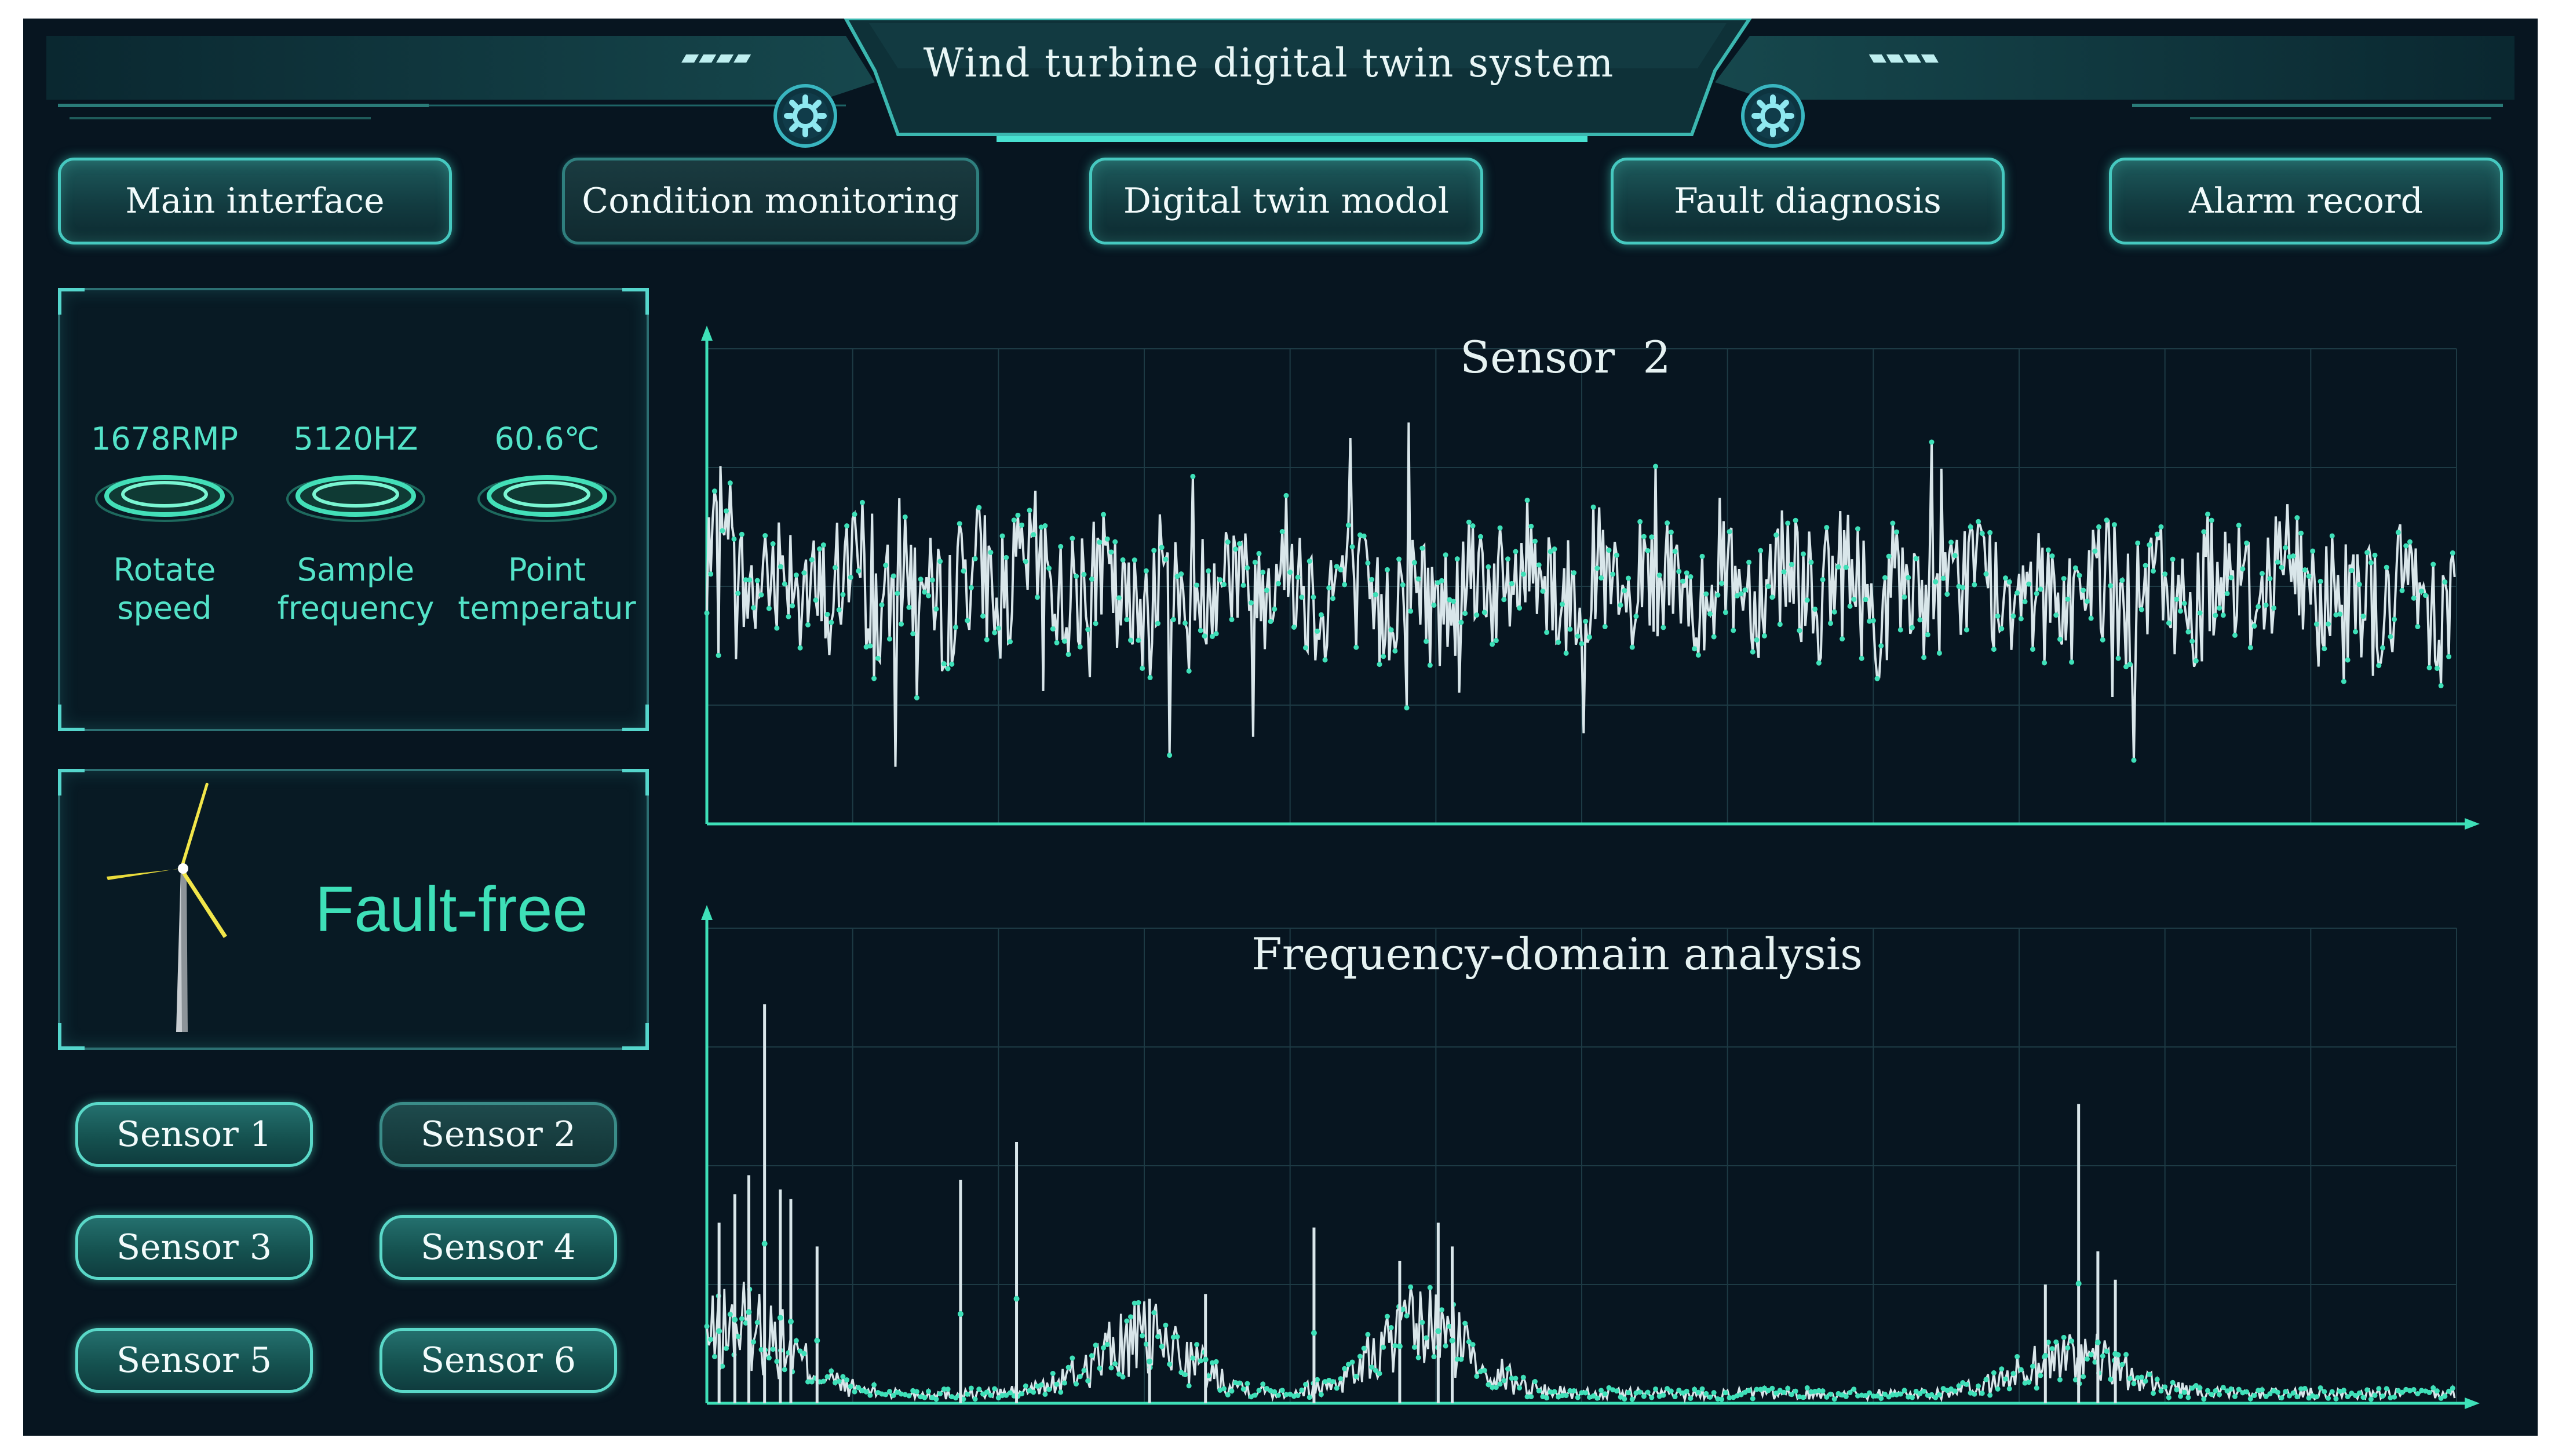 The width and height of the screenshot is (2562, 1456). Describe the element at coordinates (355, 439) in the screenshot. I see `sample-frequency-value: 5120HZ` at that location.